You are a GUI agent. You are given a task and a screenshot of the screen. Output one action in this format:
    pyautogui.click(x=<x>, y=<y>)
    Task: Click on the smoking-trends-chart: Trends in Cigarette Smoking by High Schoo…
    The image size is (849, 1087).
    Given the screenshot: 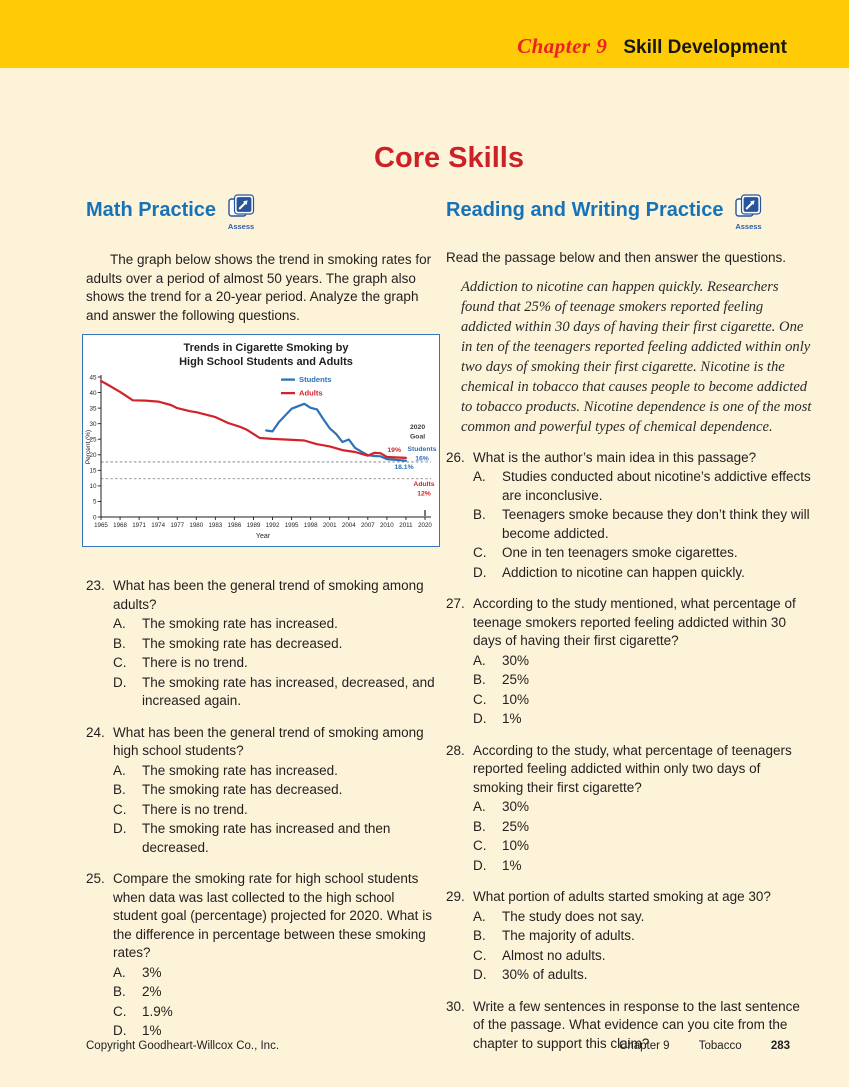 What is the action you would take?
    pyautogui.click(x=261, y=440)
    